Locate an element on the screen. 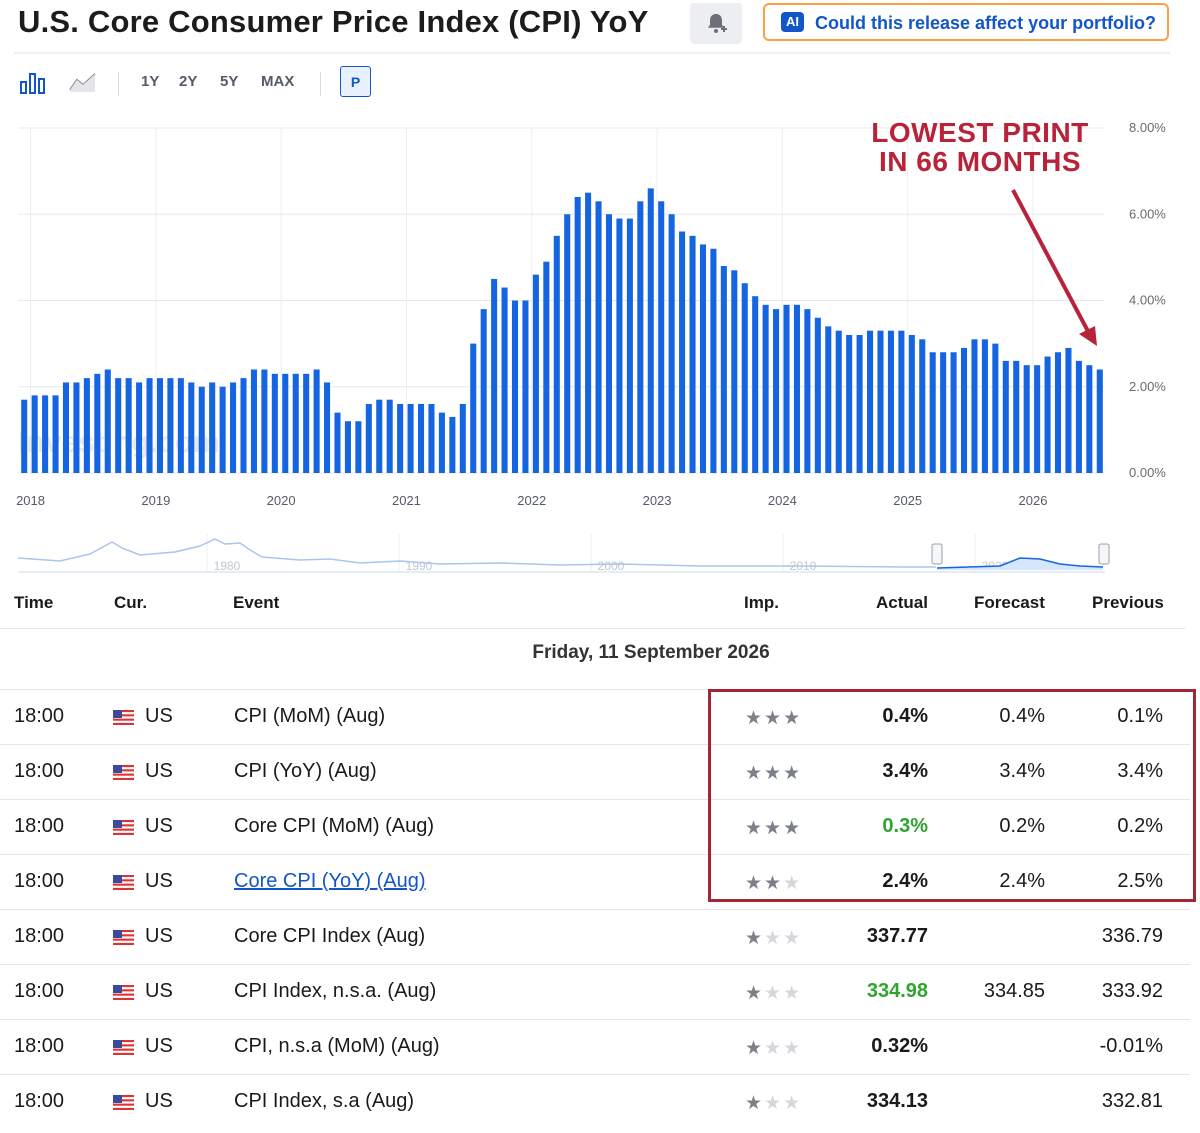  event-name: Core CPI (MoM) (Aug) is located at coordinates (334, 826).